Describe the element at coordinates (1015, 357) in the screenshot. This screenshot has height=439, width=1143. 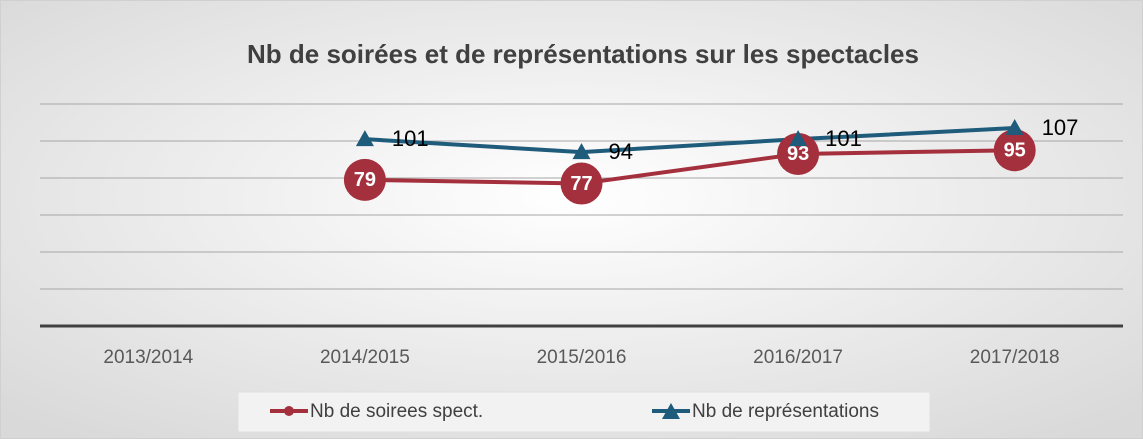
I see `x-tick-label: 2017/2018` at that location.